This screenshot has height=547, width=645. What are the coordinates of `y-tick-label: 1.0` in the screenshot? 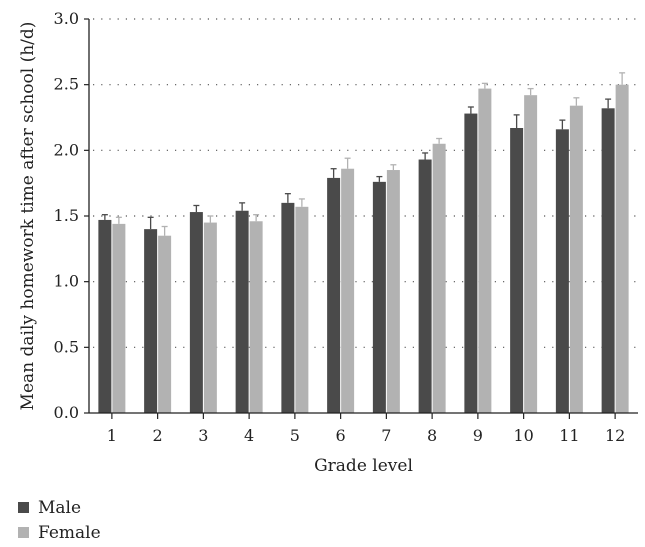 It's located at (66, 281).